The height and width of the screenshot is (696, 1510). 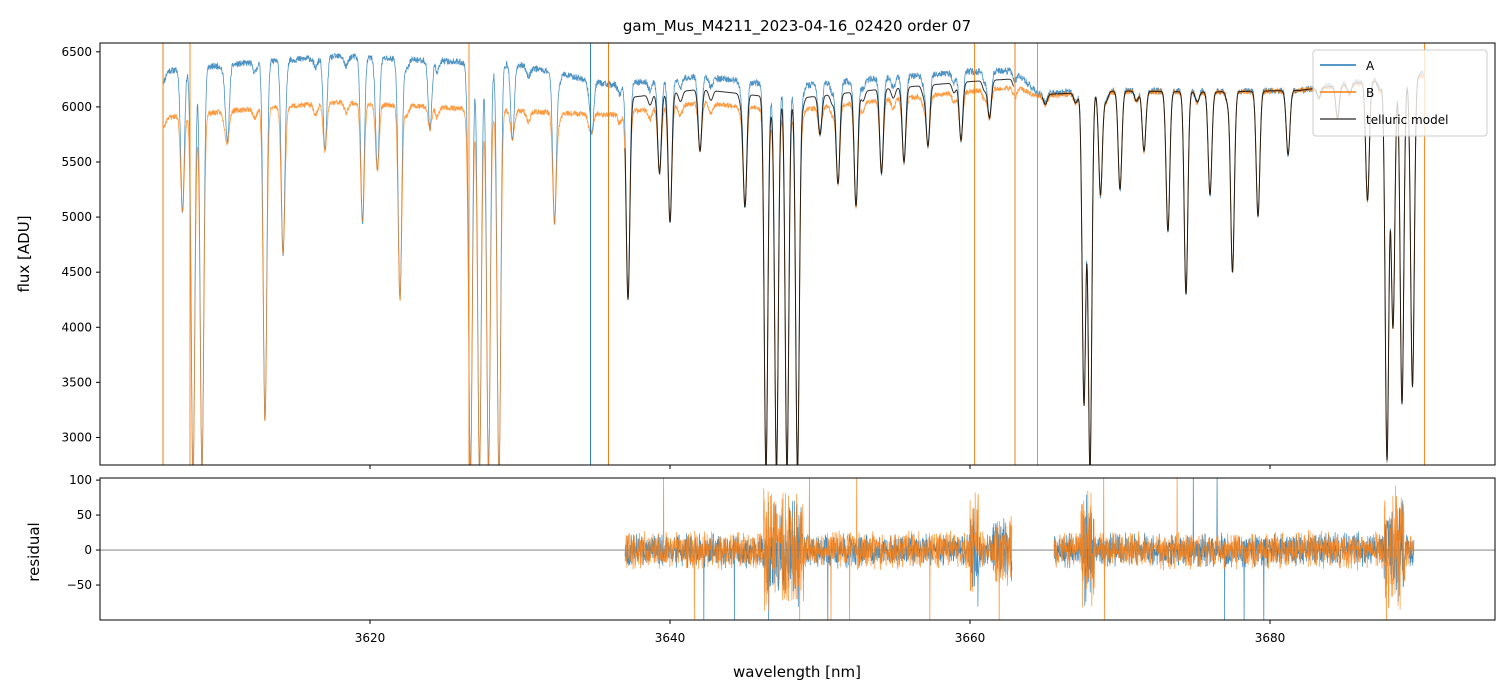 I want to click on legend-box, so click(x=1400, y=93).